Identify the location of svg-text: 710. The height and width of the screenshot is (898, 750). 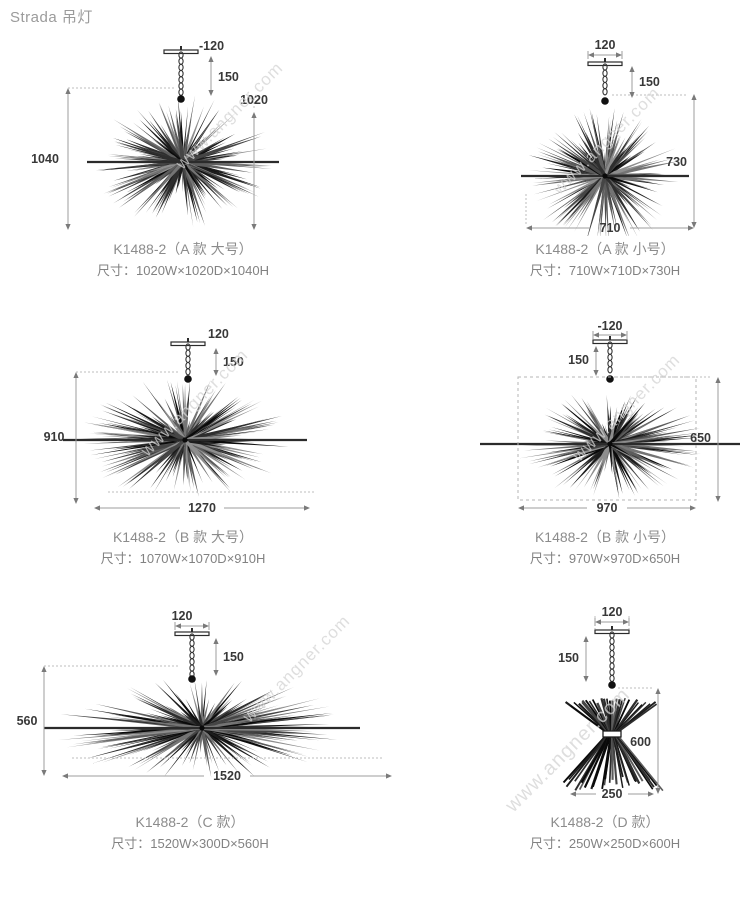
(610, 228).